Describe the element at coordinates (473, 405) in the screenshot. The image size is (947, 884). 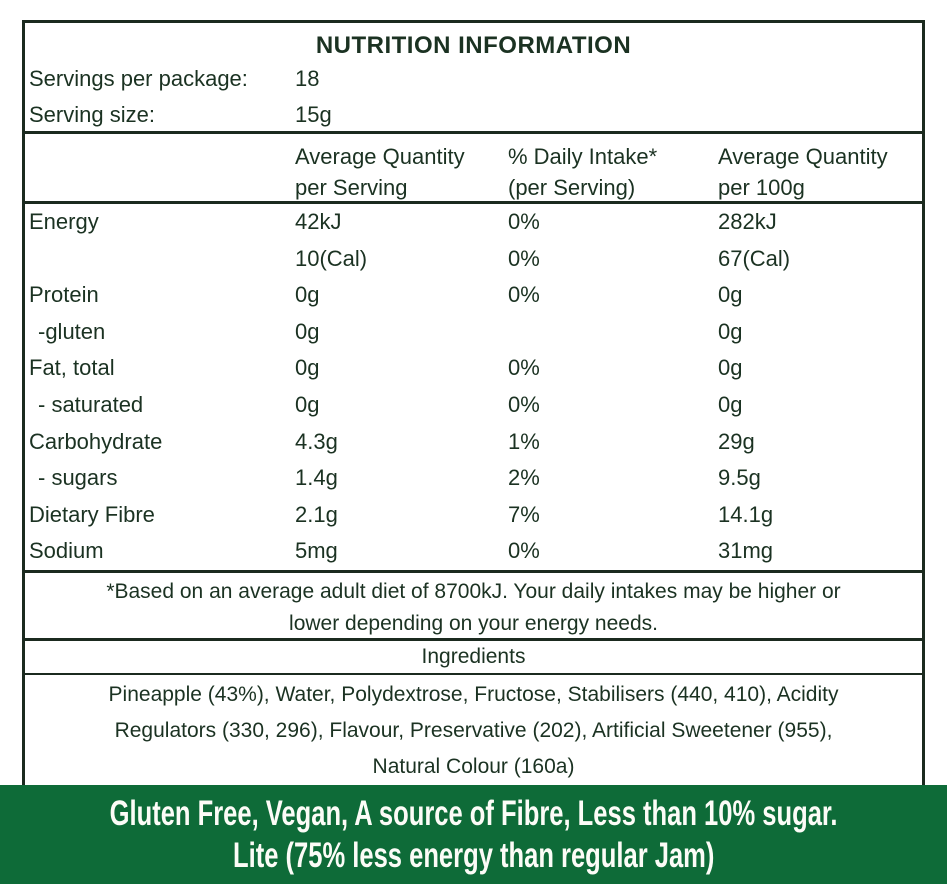
I see `table-row-saturated: - saturated 0g 0% 0g` at that location.